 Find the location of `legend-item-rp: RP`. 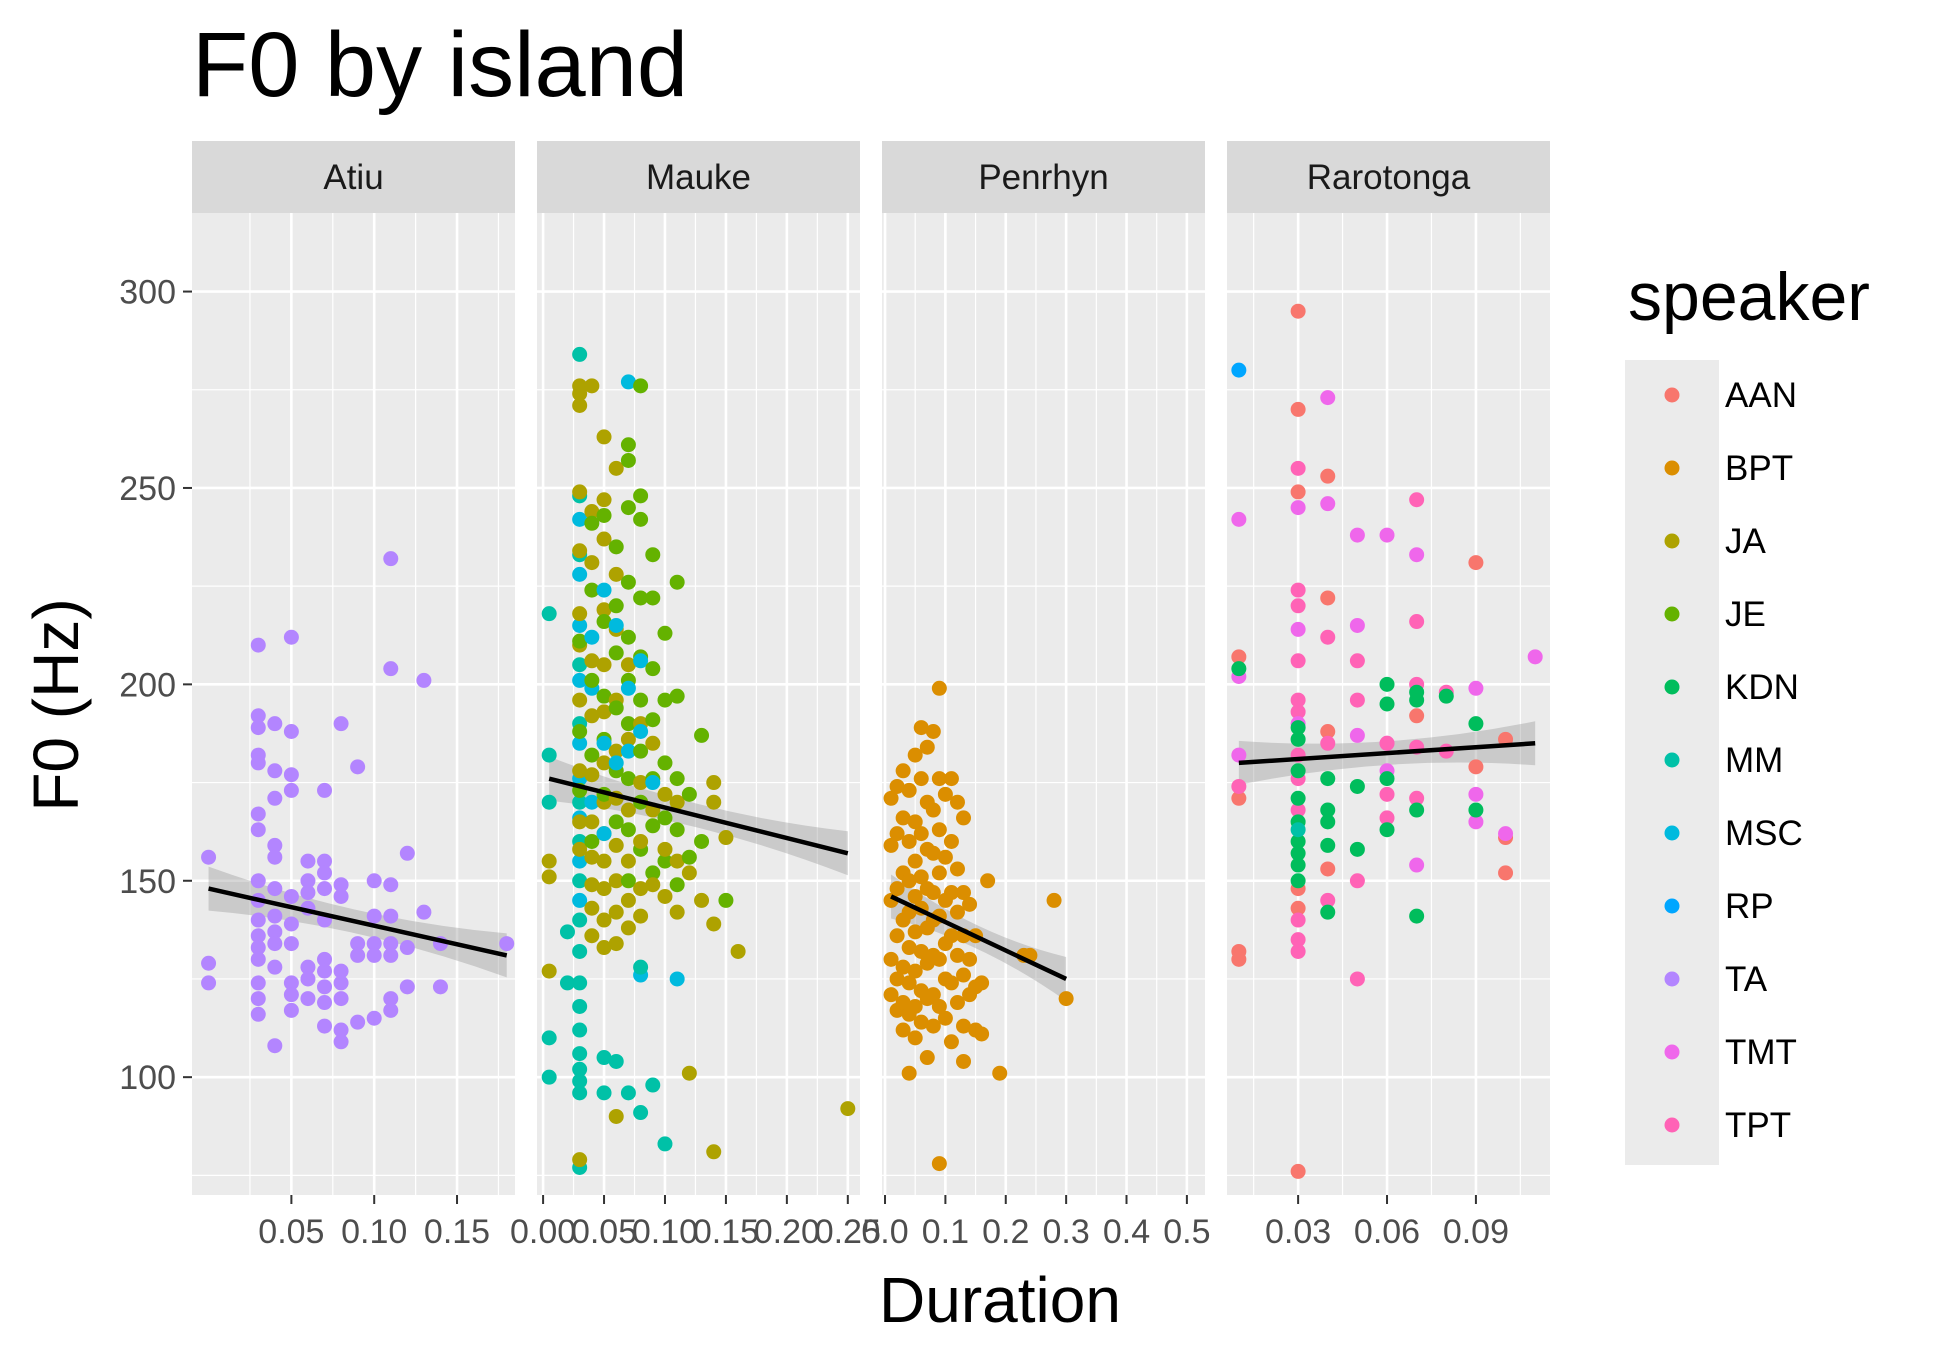

legend-item-rp: RP is located at coordinates (1719, 906).